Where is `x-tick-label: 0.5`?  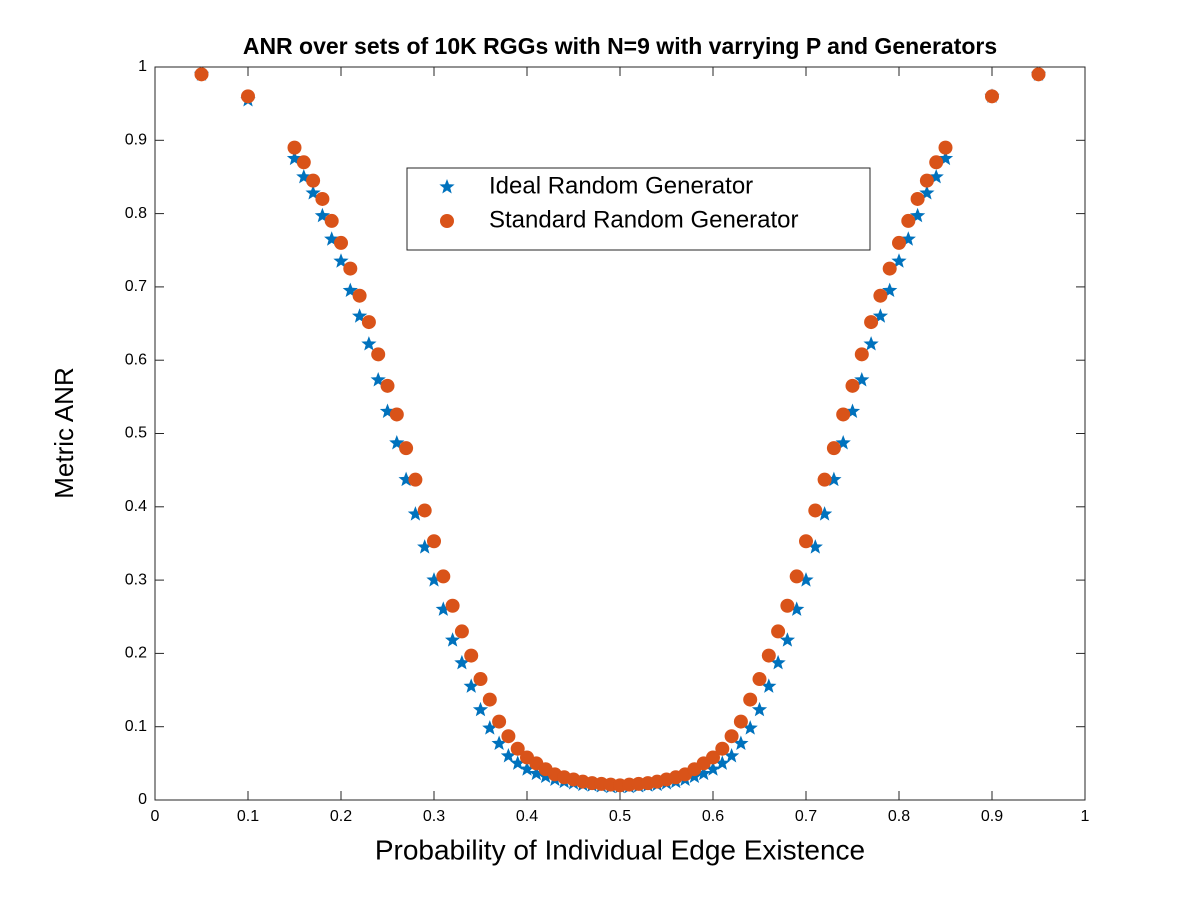 x-tick-label: 0.5 is located at coordinates (620, 816).